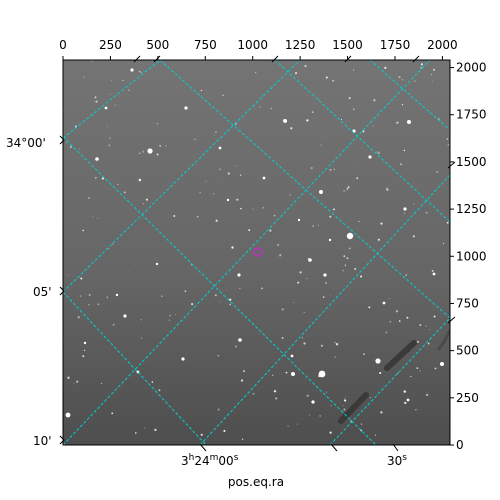  Describe the element at coordinates (471, 209) in the screenshot. I see `right-tick-label: 1250` at that location.